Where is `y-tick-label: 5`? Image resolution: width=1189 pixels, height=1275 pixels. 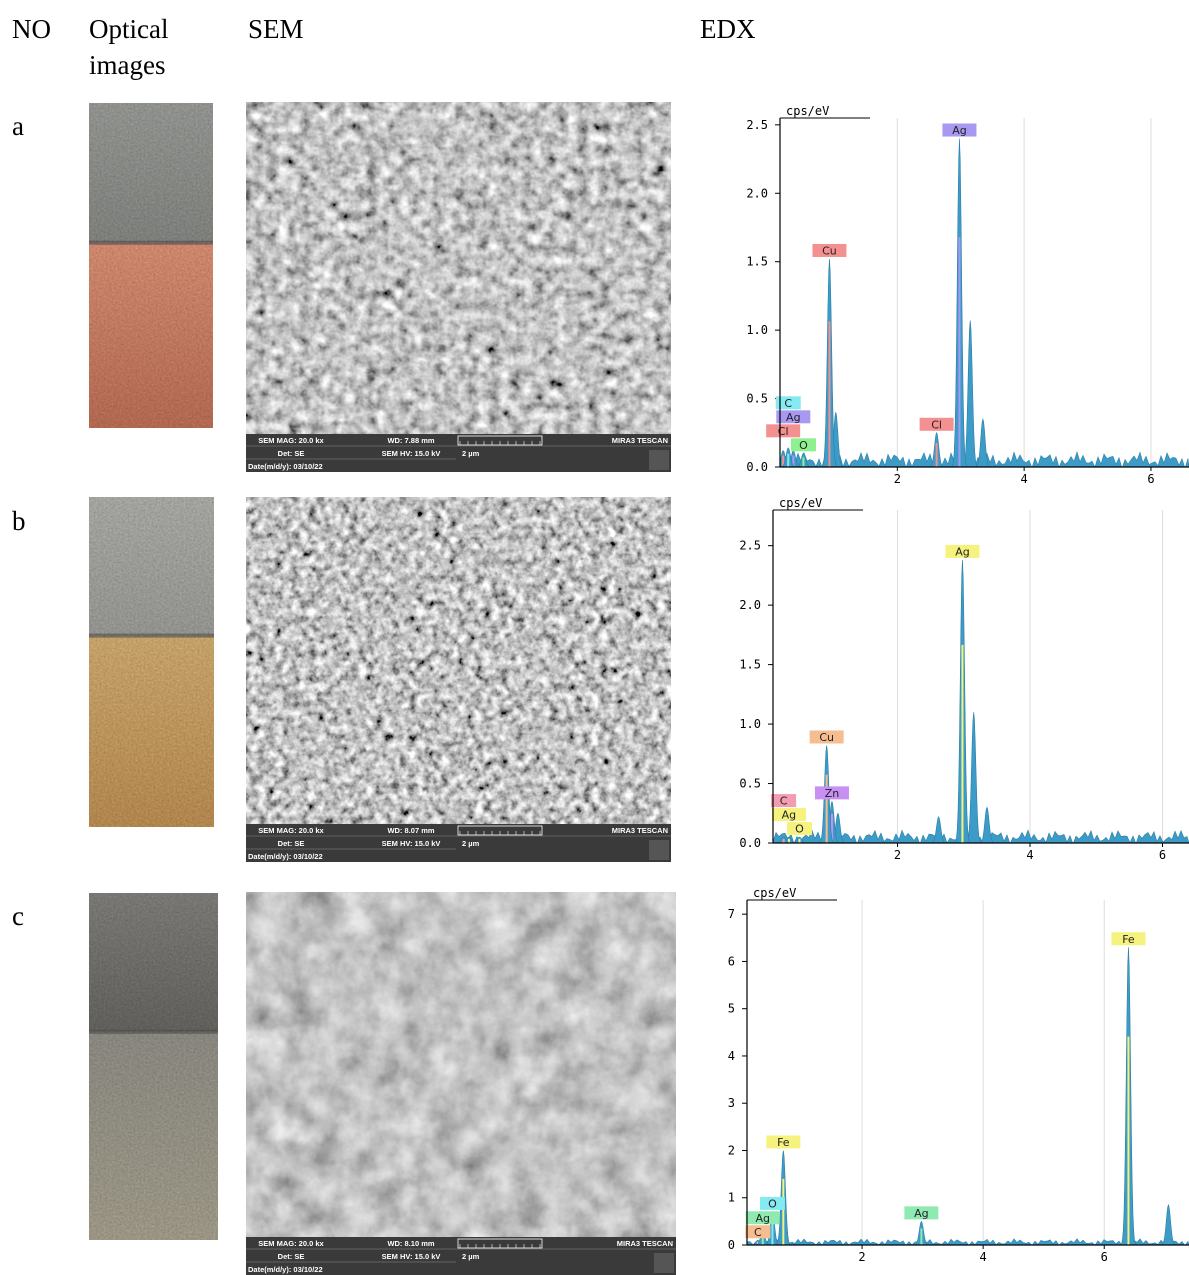 y-tick-label: 5 is located at coordinates (731, 1009).